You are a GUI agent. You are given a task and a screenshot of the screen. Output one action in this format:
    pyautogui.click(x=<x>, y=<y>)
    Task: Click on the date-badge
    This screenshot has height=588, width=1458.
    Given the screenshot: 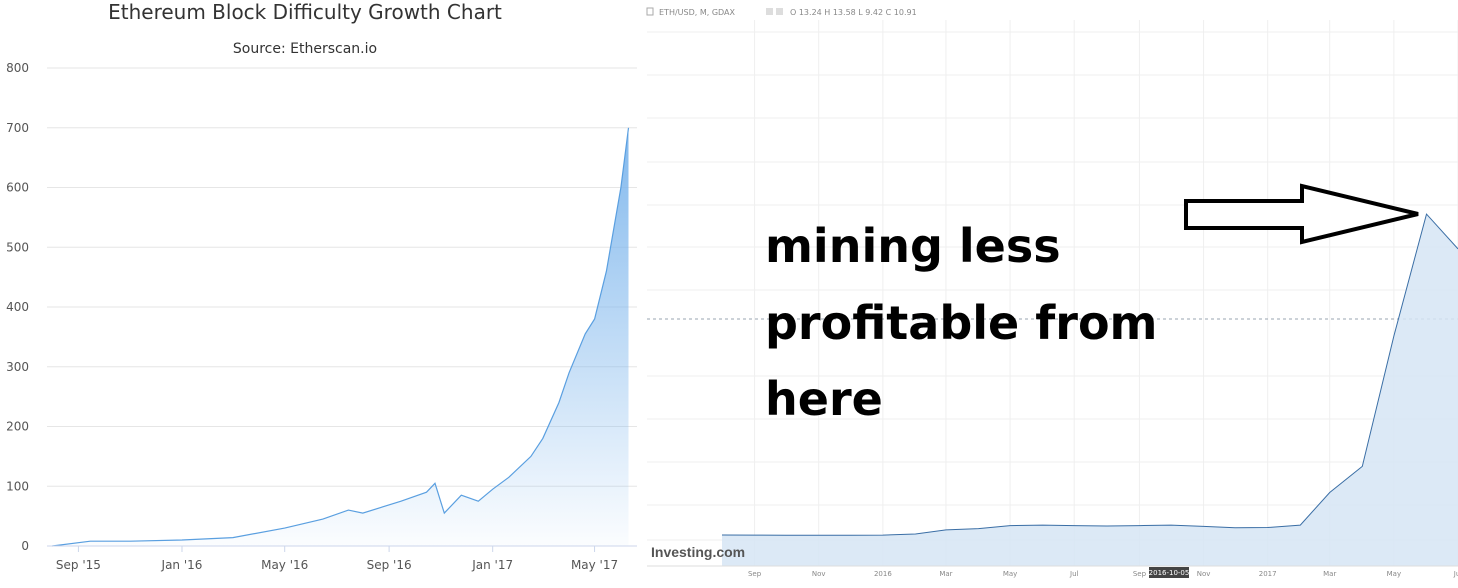 What is the action you would take?
    pyautogui.click(x=1169, y=572)
    